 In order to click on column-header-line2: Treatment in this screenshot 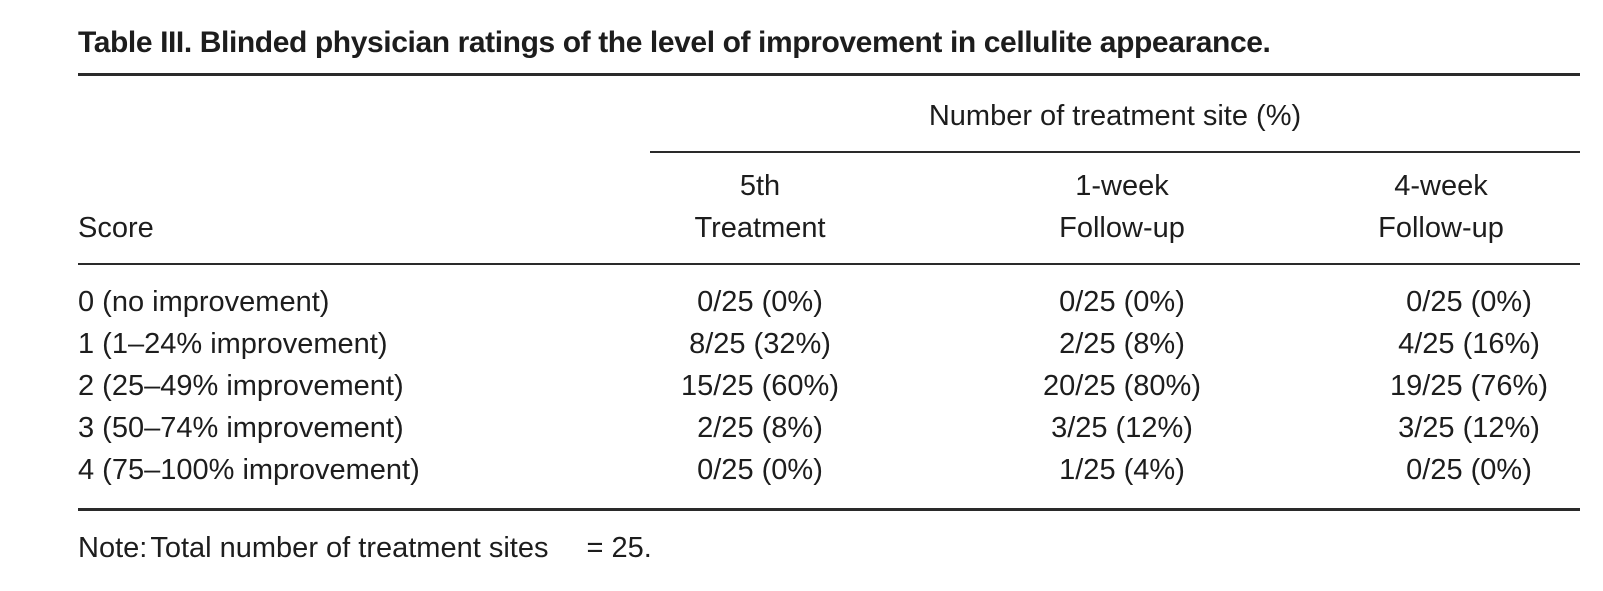, I will do `click(760, 228)`.